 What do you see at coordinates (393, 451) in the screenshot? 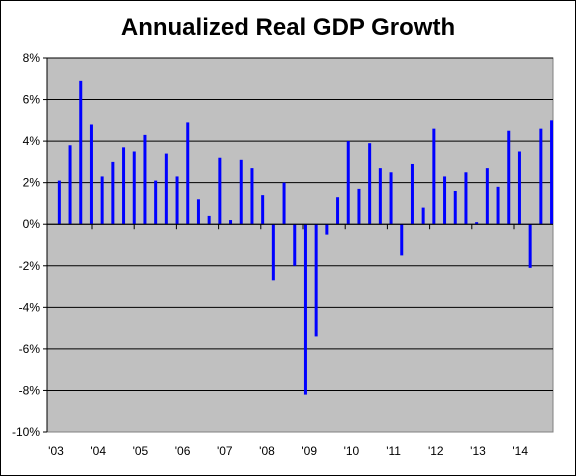
I see `x-tick-label: '11` at bounding box center [393, 451].